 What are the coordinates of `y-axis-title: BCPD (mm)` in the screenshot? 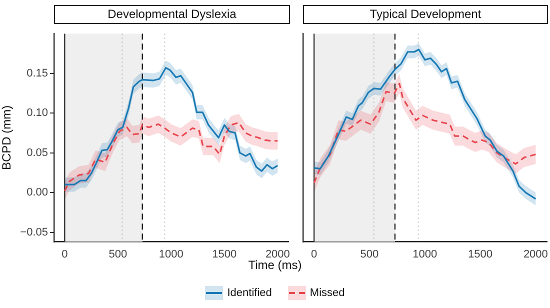 It's located at (7, 137).